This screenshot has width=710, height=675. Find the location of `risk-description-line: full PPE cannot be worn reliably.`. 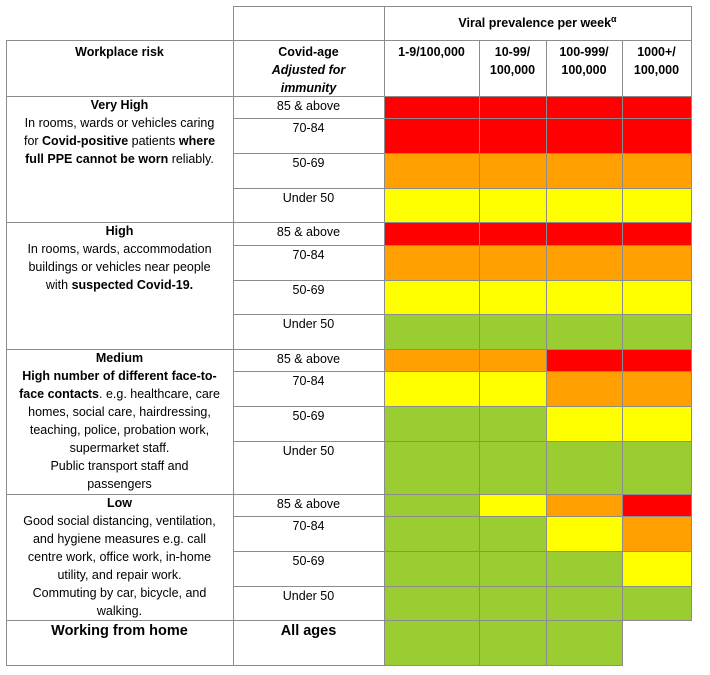

risk-description-line: full PPE cannot be worn reliably. is located at coordinates (119, 160).